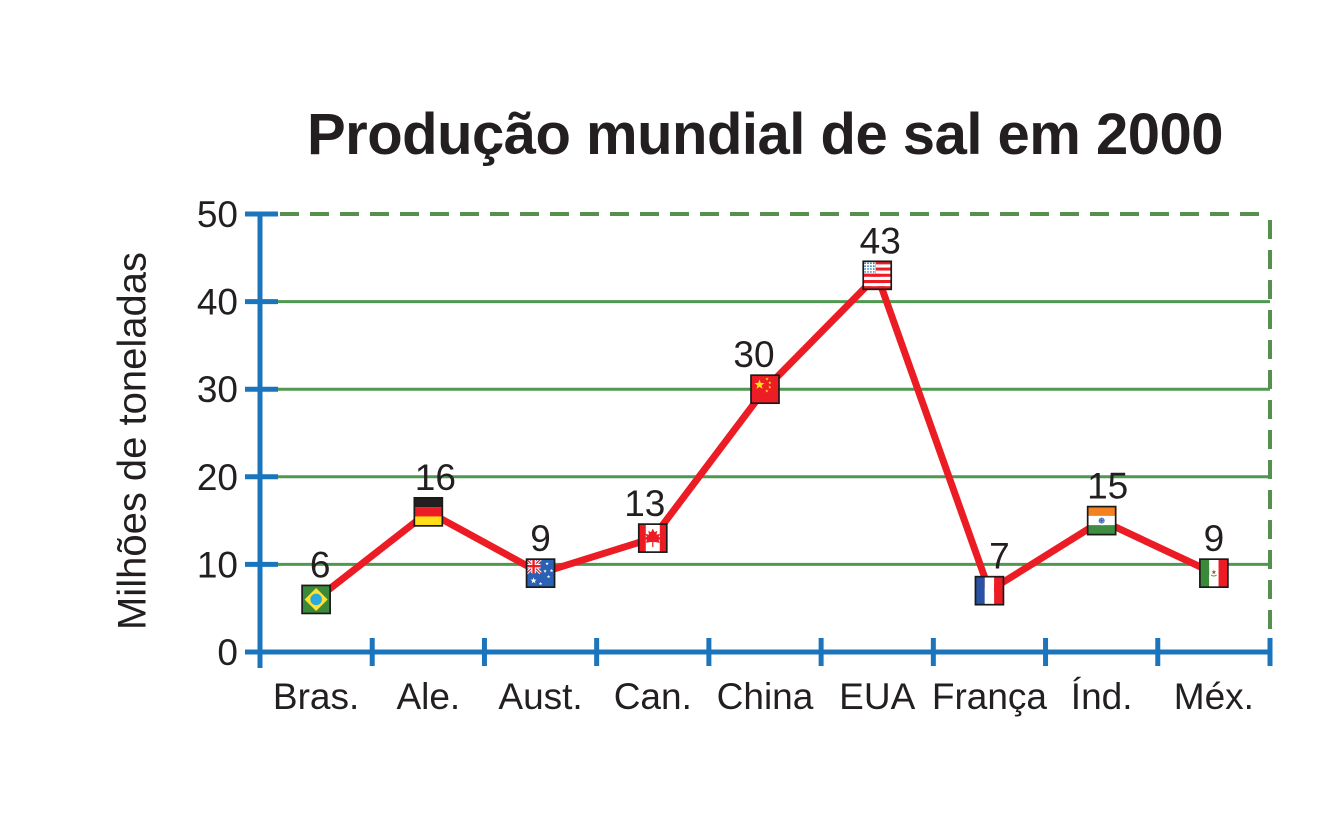 The image size is (1341, 820). Describe the element at coordinates (990, 696) in the screenshot. I see `x-category-label-6: França` at that location.